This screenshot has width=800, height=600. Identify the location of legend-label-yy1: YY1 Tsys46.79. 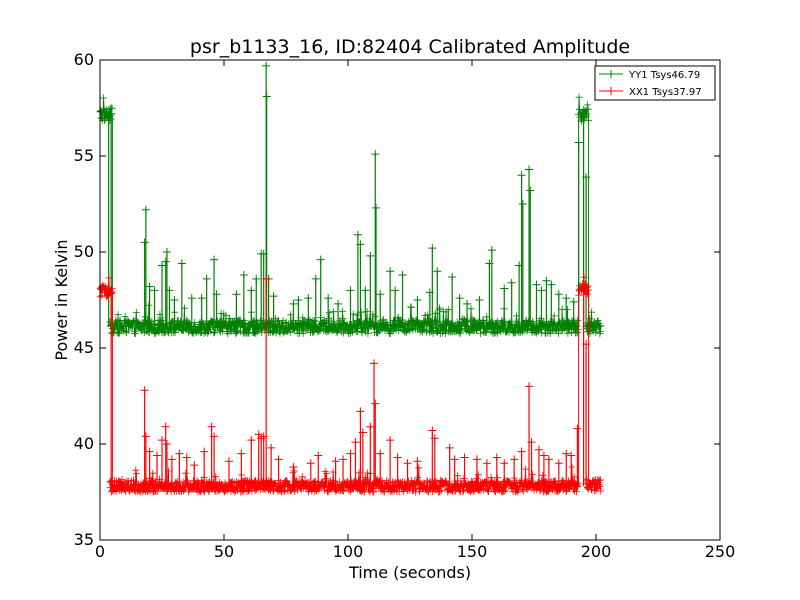
(664, 75).